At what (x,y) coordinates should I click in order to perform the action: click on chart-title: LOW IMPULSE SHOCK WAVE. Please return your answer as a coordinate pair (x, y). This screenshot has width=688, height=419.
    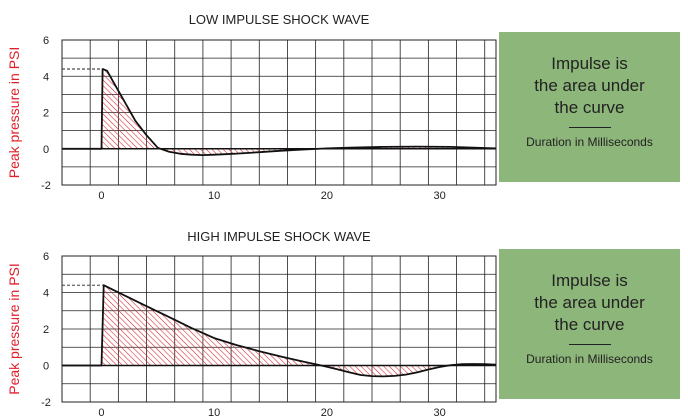
    Looking at the image, I should click on (279, 19).